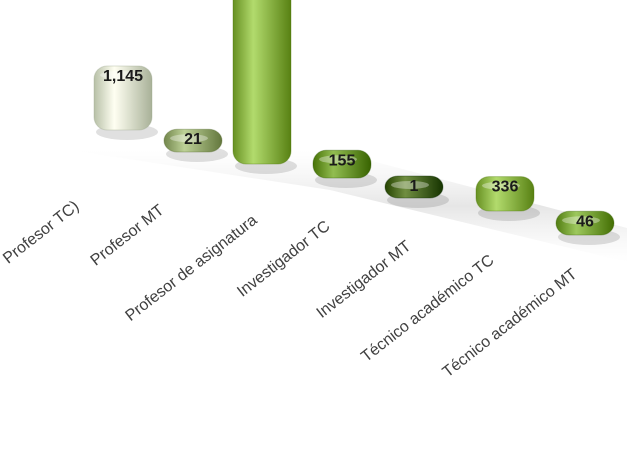  What do you see at coordinates (128, 236) in the screenshot?
I see `category-label: Profesor MT` at bounding box center [128, 236].